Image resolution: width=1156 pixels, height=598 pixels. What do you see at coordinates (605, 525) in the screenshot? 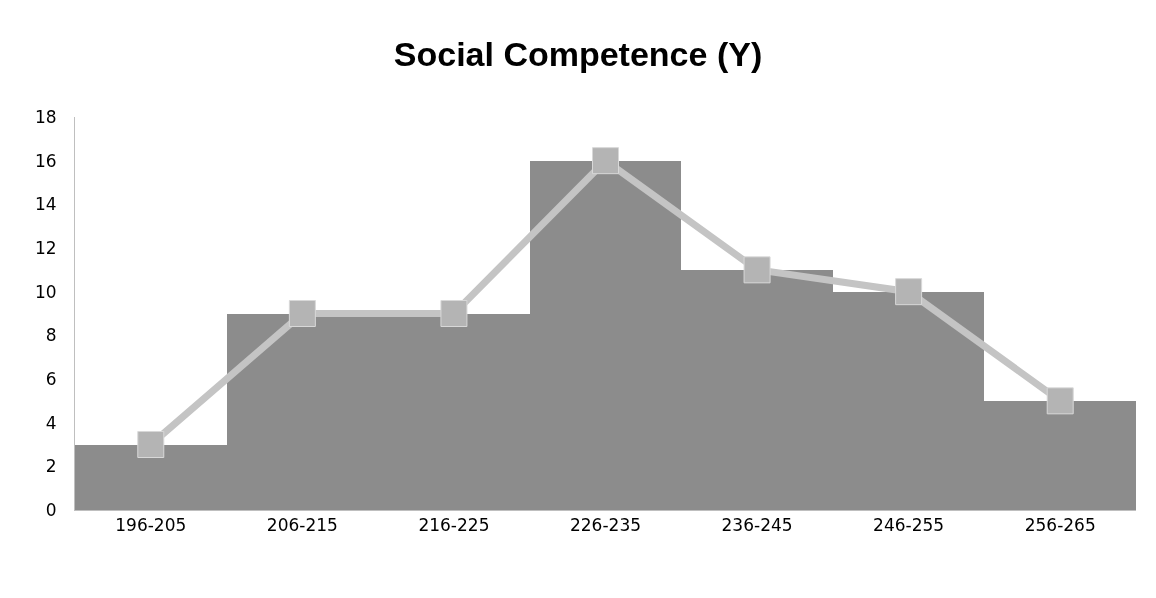
I see `x-tick-label: 226-235` at bounding box center [605, 525].